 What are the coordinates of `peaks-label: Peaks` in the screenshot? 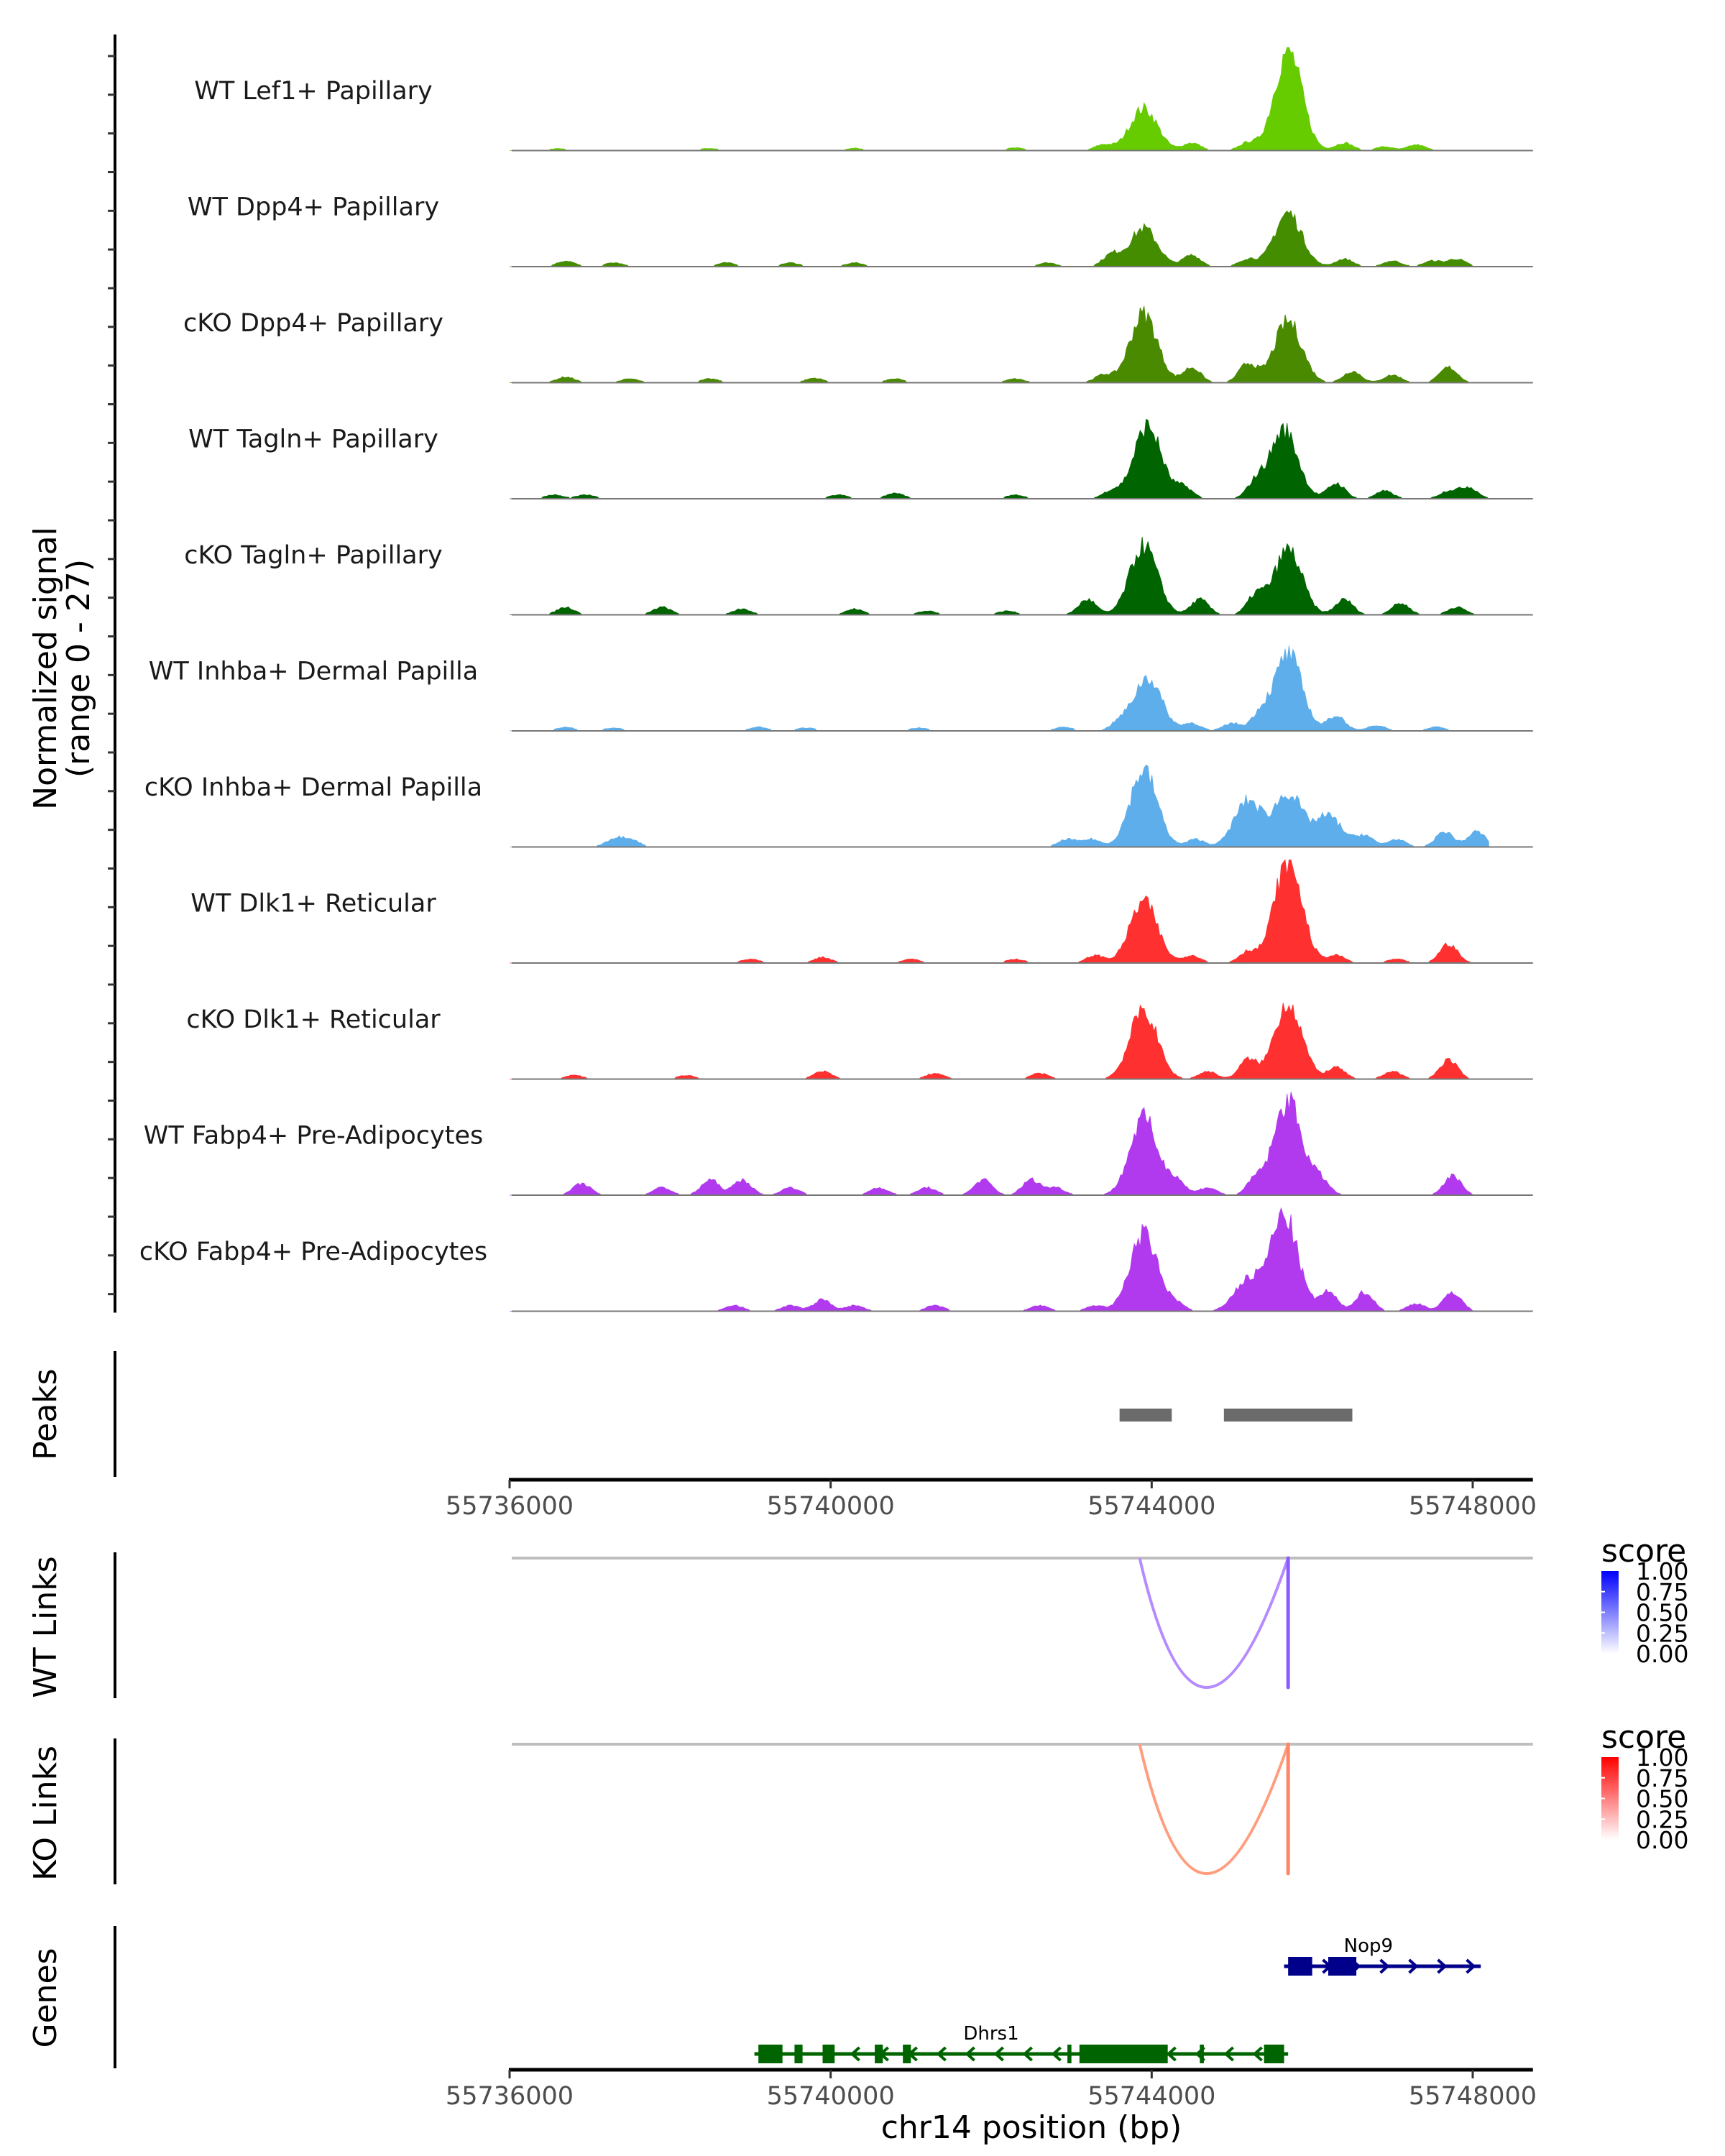 It's located at (45, 1414).